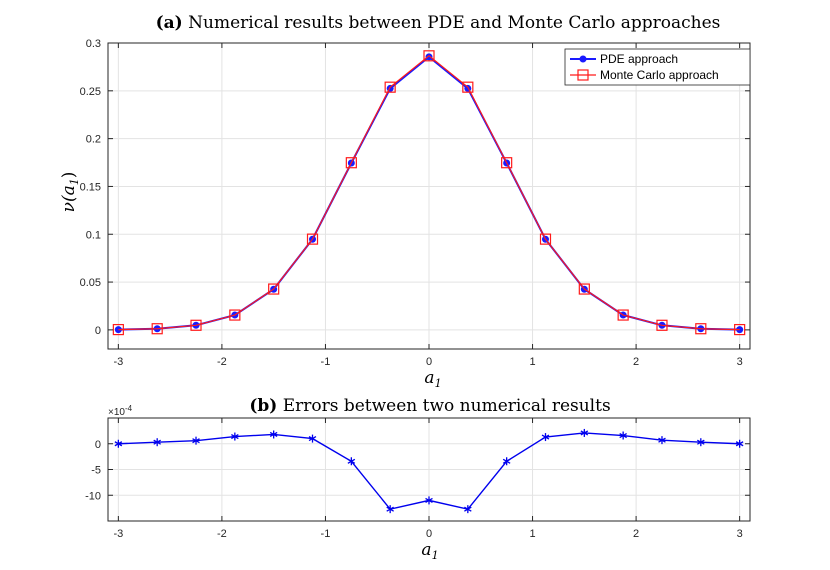 The height and width of the screenshot is (570, 830). I want to click on chart-b-series, so click(429, 471).